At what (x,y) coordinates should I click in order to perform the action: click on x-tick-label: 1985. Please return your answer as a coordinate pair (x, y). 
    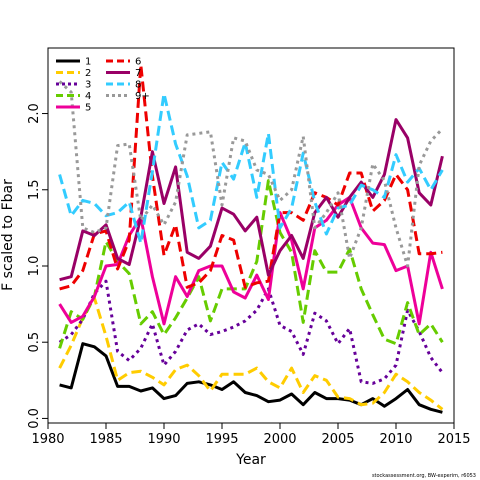
    Looking at the image, I should click on (105, 439).